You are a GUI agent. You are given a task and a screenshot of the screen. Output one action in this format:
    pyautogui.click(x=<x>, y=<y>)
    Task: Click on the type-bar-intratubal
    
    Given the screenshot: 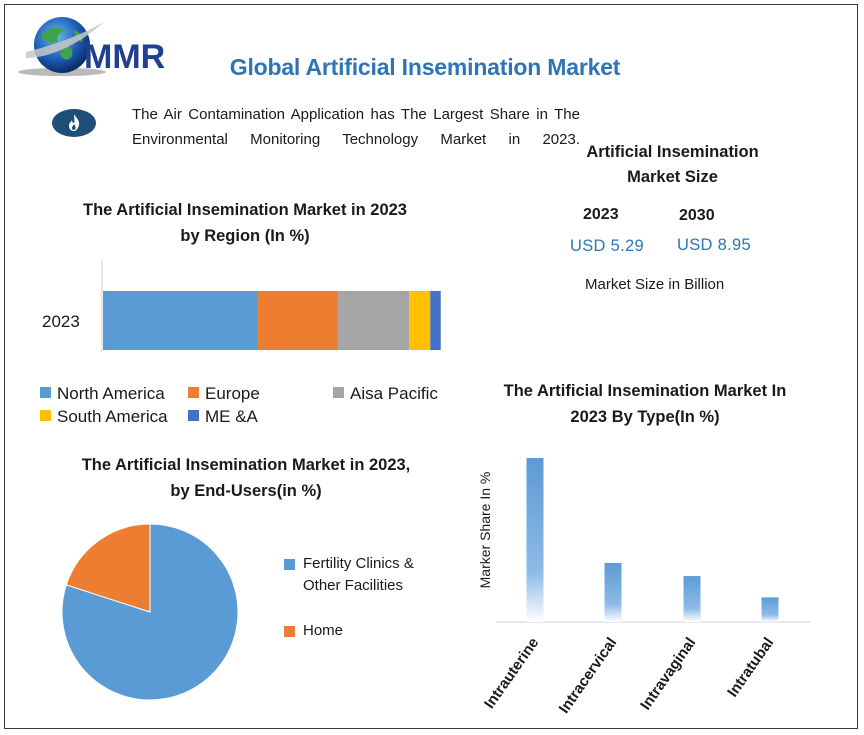 What is the action you would take?
    pyautogui.click(x=770, y=609)
    